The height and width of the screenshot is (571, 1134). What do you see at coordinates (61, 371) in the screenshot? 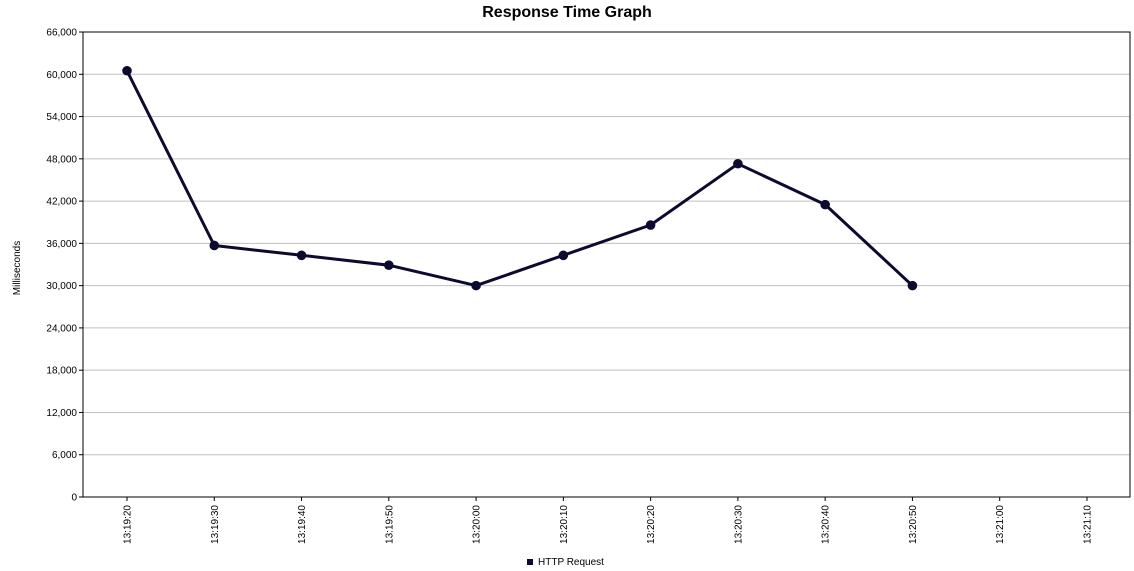
I see `y-tick-label: 18,000` at bounding box center [61, 371].